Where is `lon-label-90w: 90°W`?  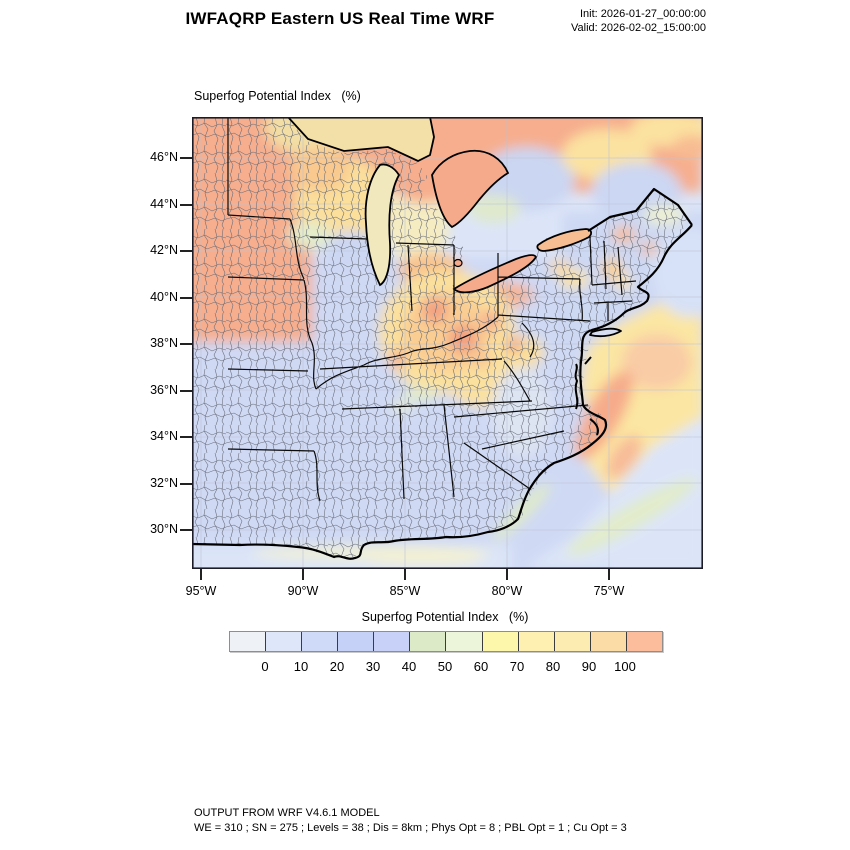
lon-label-90w: 90°W is located at coordinates (303, 591).